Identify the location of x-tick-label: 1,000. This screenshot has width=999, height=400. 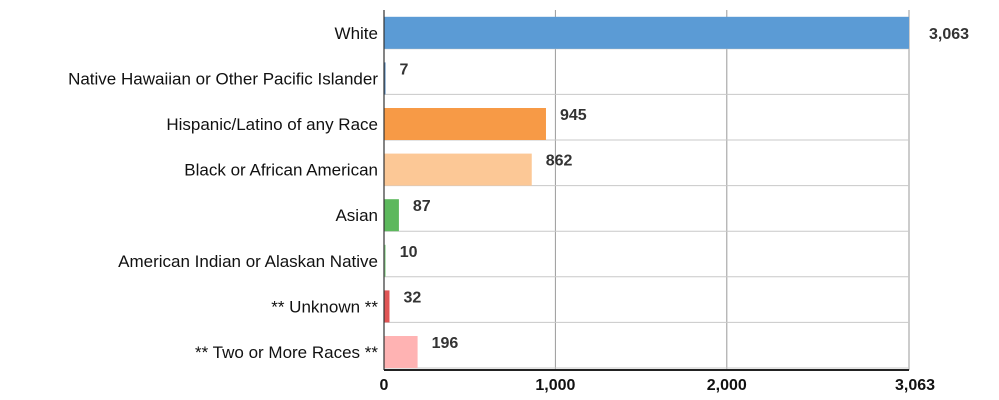
(555, 385).